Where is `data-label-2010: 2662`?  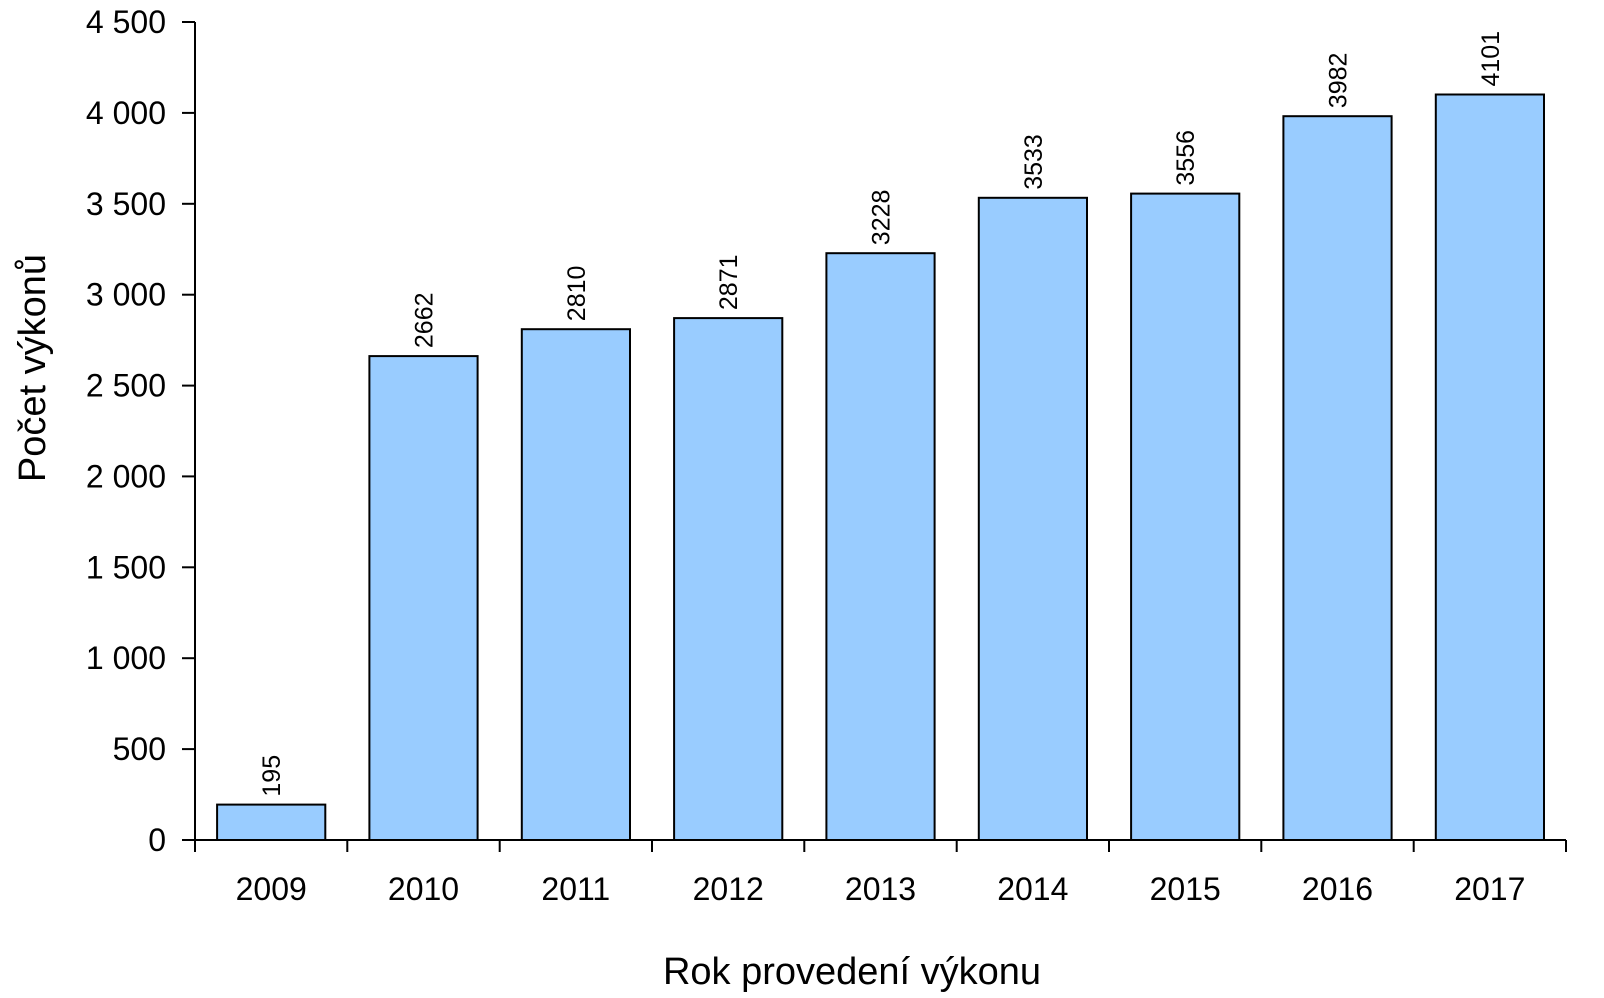
data-label-2010: 2662 is located at coordinates (425, 320).